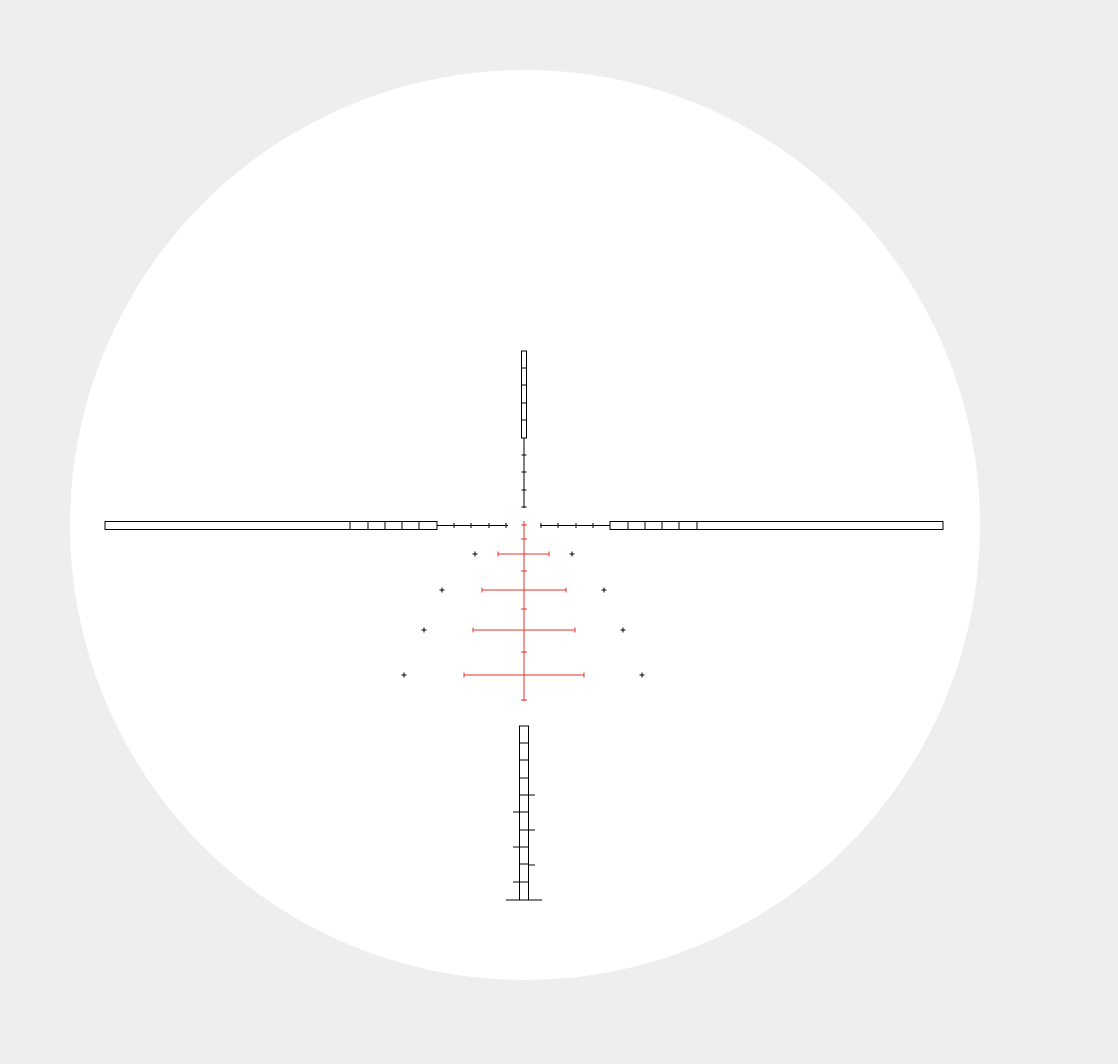 The height and width of the screenshot is (1064, 1118). Describe the element at coordinates (776, 525) in the screenshot. I see `right-post` at that location.